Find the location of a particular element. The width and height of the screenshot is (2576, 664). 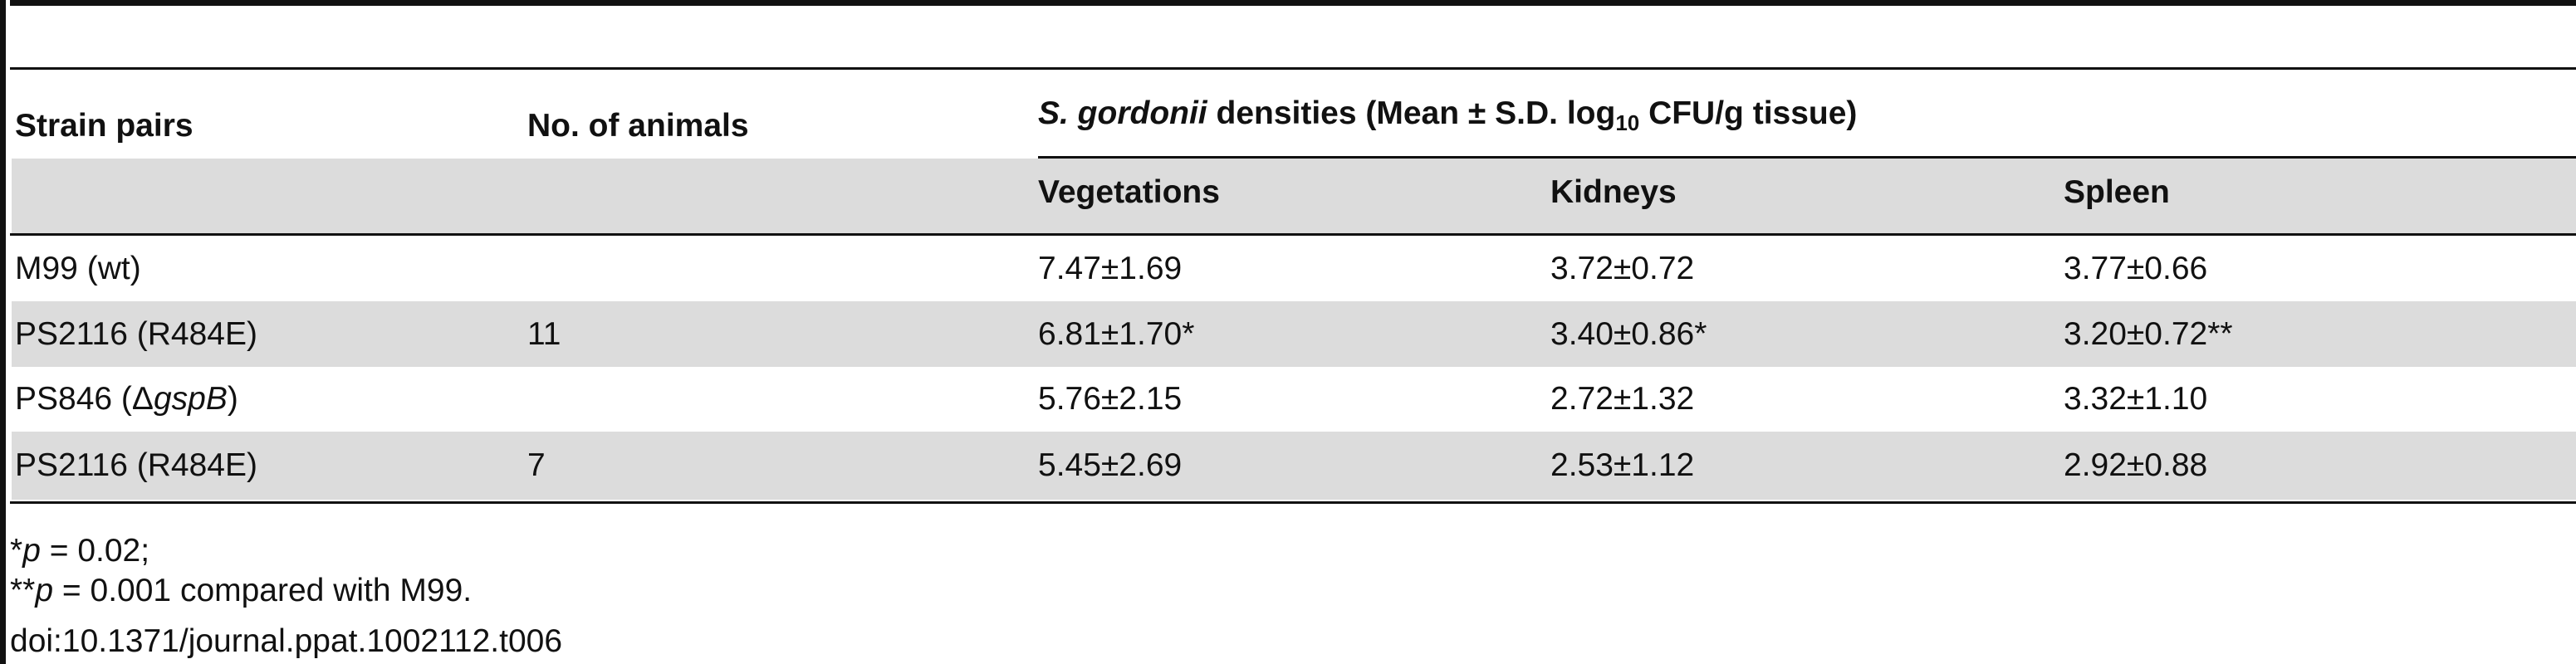

spanning-rule is located at coordinates (1807, 157).